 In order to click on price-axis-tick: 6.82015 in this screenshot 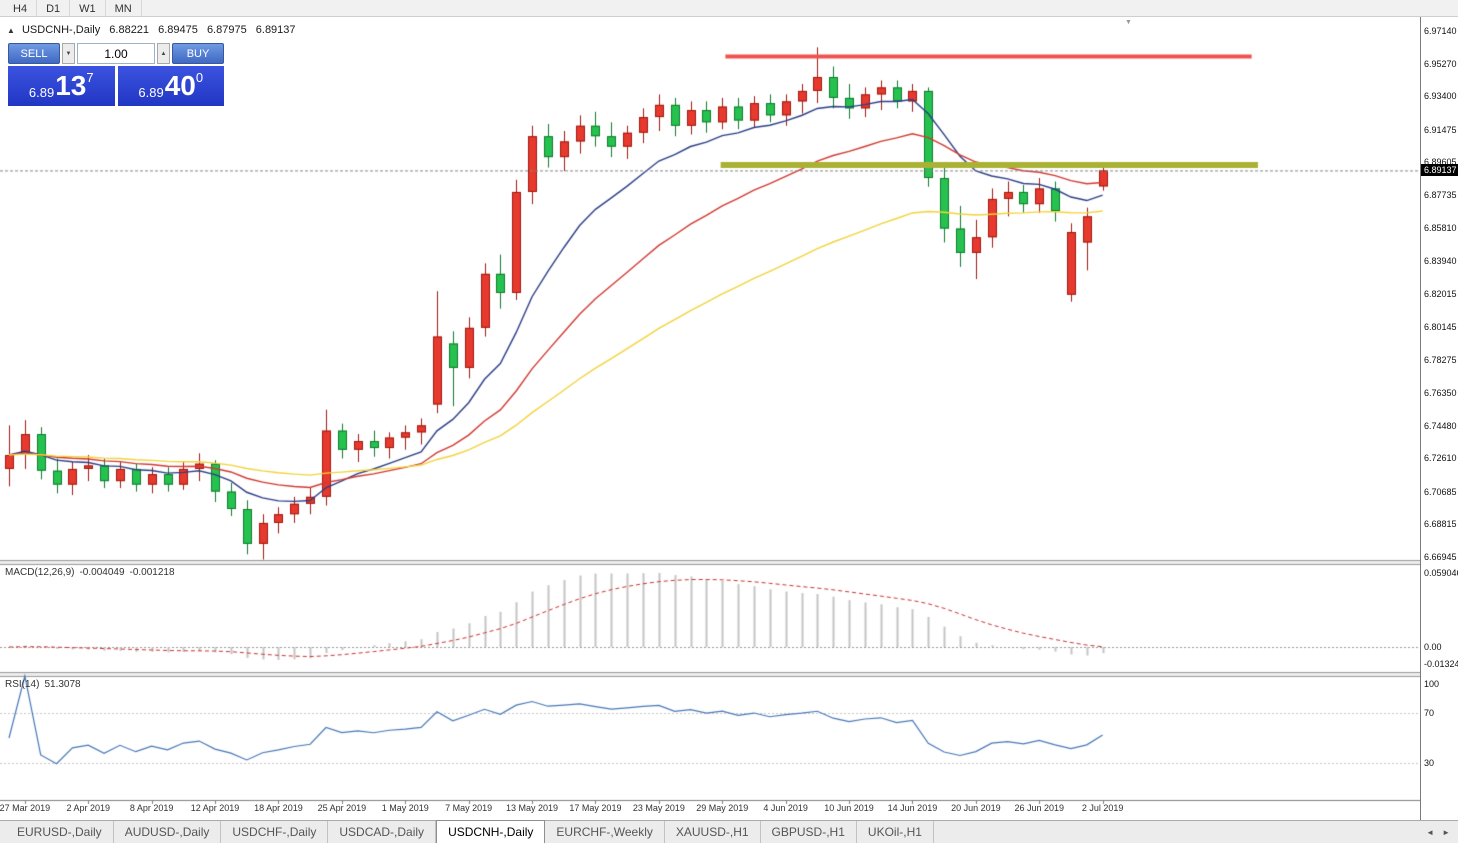, I will do `click(1440, 294)`.